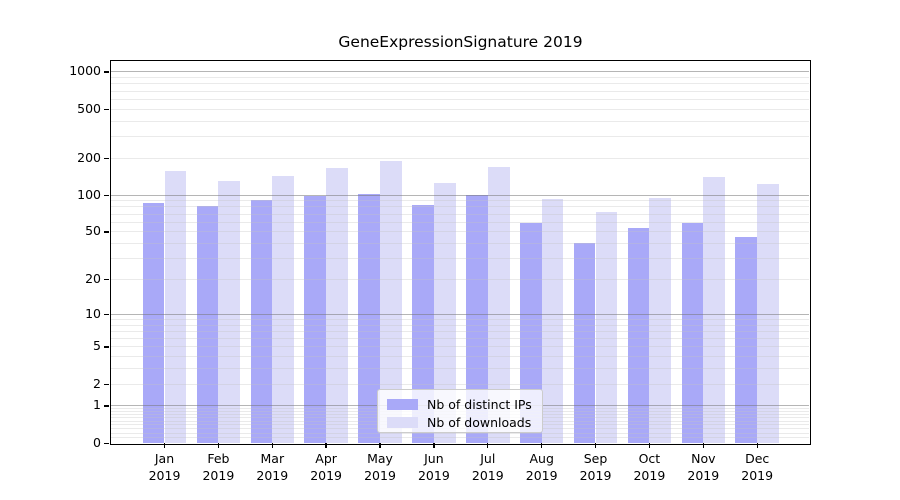 The height and width of the screenshot is (500, 900). What do you see at coordinates (93, 278) in the screenshot?
I see `y-tick-label: 20` at bounding box center [93, 278].